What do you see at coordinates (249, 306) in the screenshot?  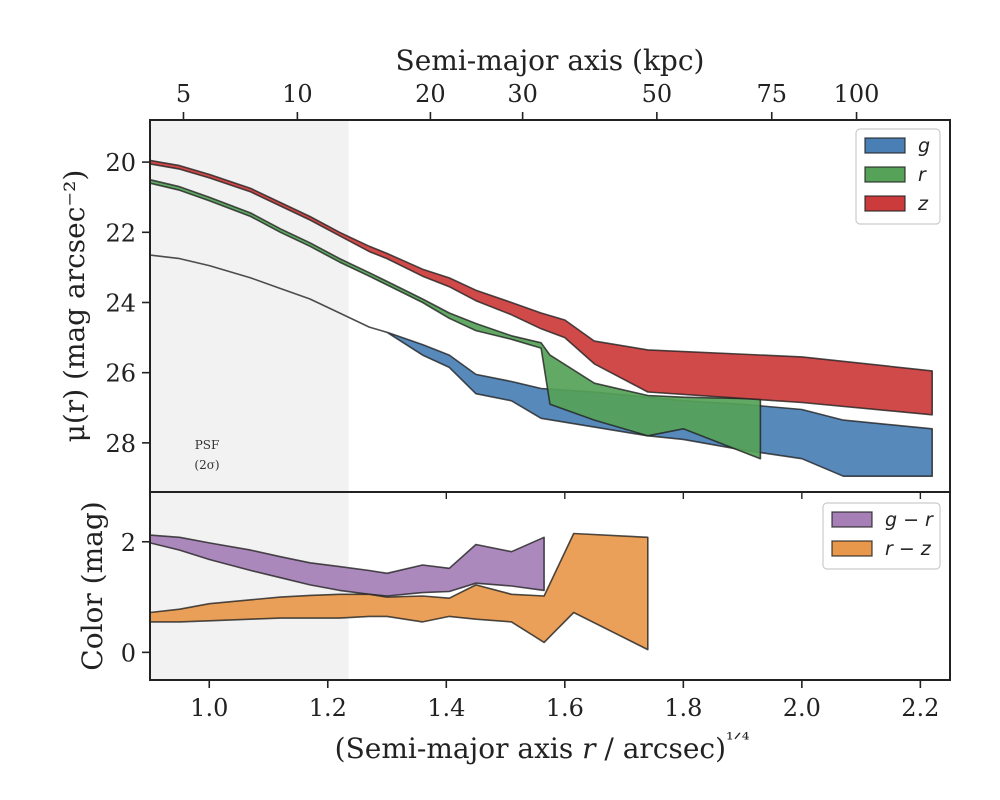 I see `psf-shaded-region` at bounding box center [249, 306].